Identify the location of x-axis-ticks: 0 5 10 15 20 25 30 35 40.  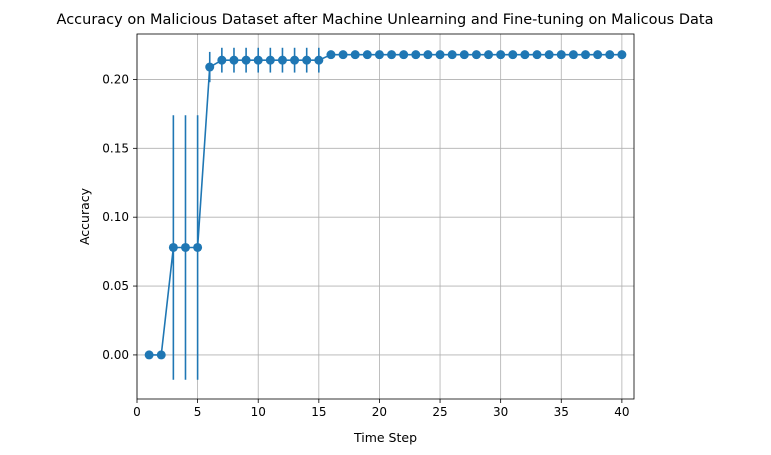
(381, 409).